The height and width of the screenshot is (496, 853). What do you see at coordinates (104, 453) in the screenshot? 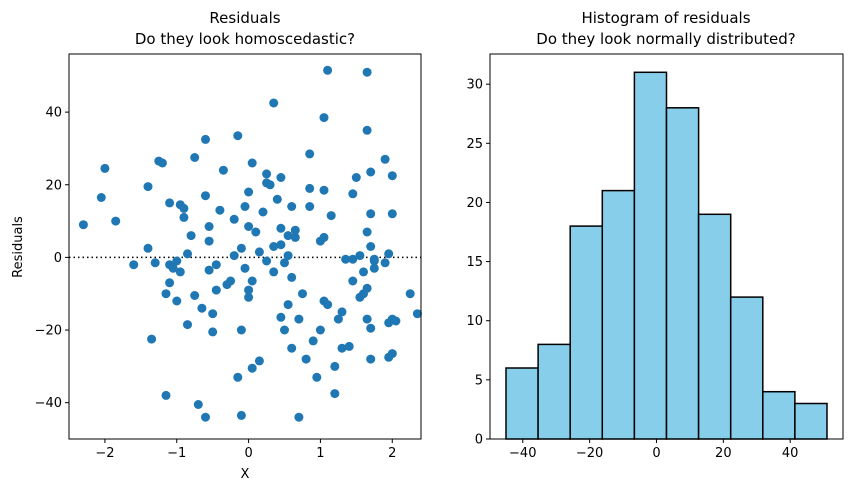
I see `x-tick-label: −2` at bounding box center [104, 453].